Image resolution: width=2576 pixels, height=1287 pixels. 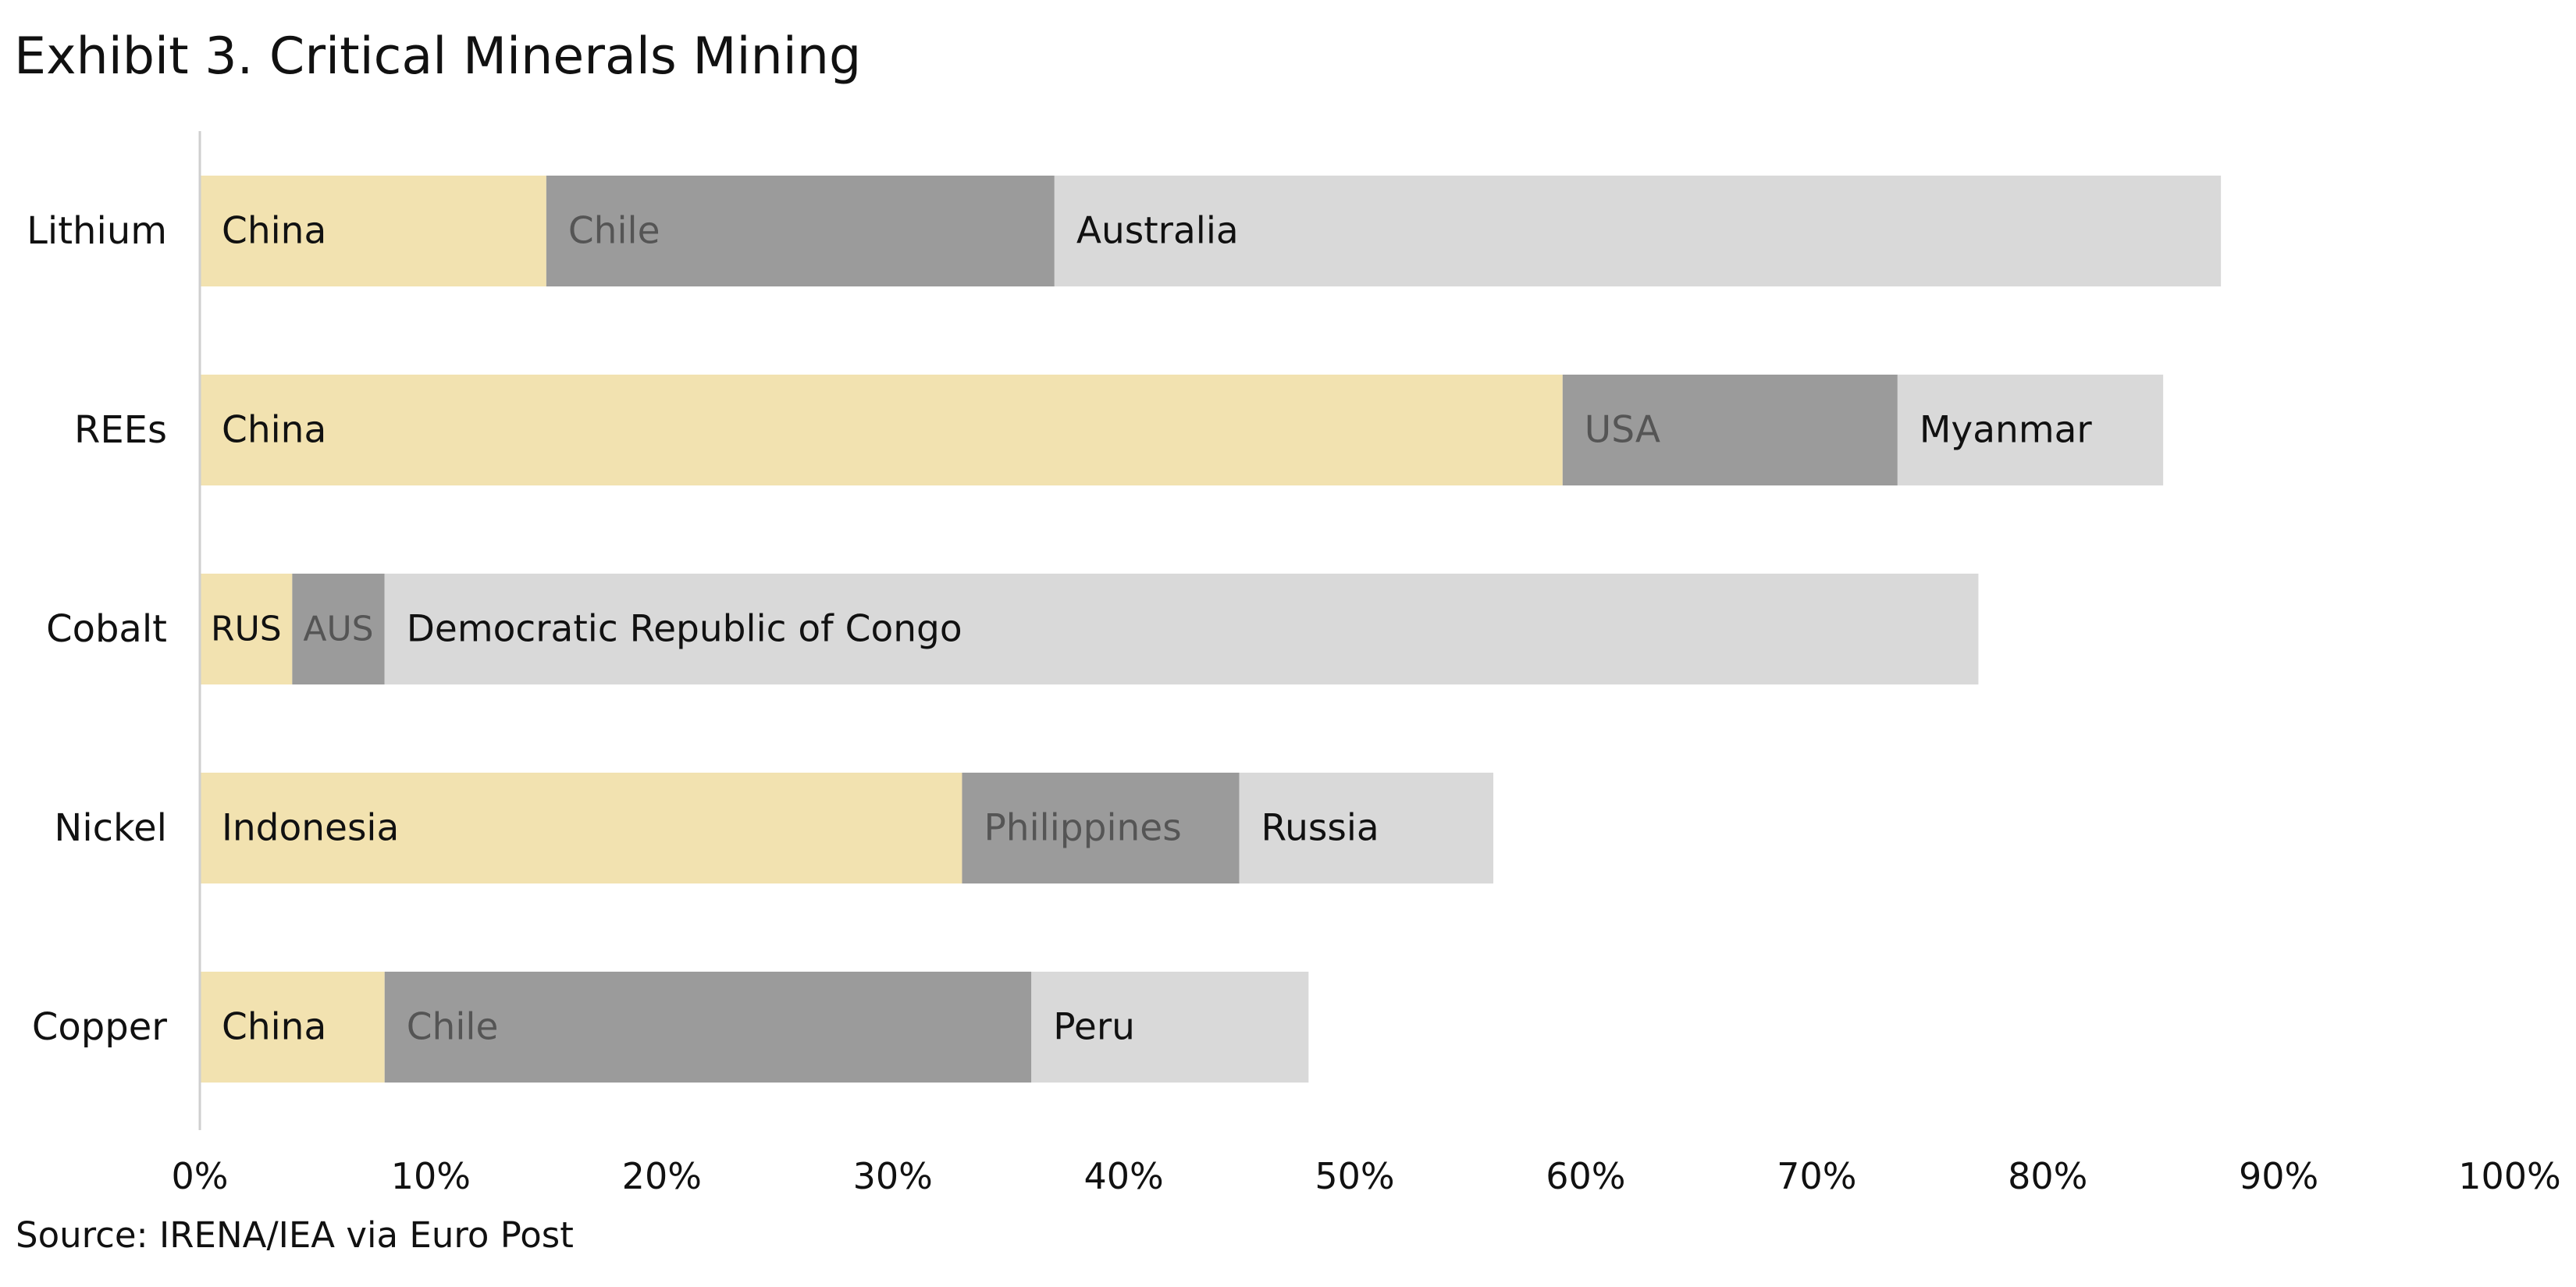 I want to click on bar-row-cobalt: RUS AUS Democratic Republic of Congo, so click(x=1089, y=629).